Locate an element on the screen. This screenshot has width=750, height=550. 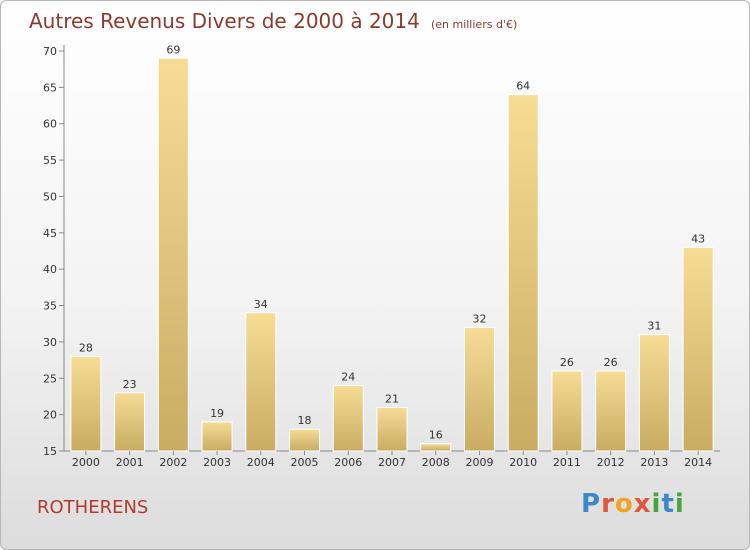
bar-value-label: 21 is located at coordinates (392, 398).